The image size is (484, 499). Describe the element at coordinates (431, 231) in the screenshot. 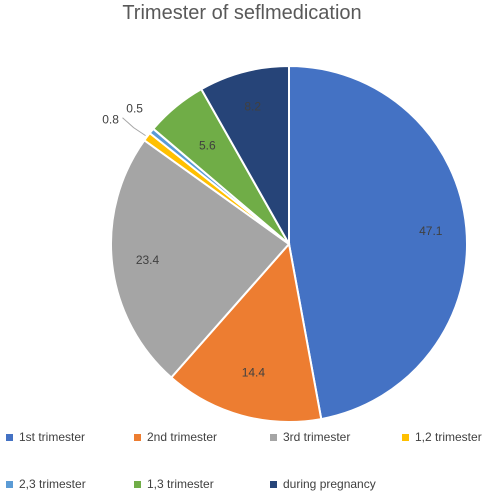

I see `data-label-1: 47.1` at that location.